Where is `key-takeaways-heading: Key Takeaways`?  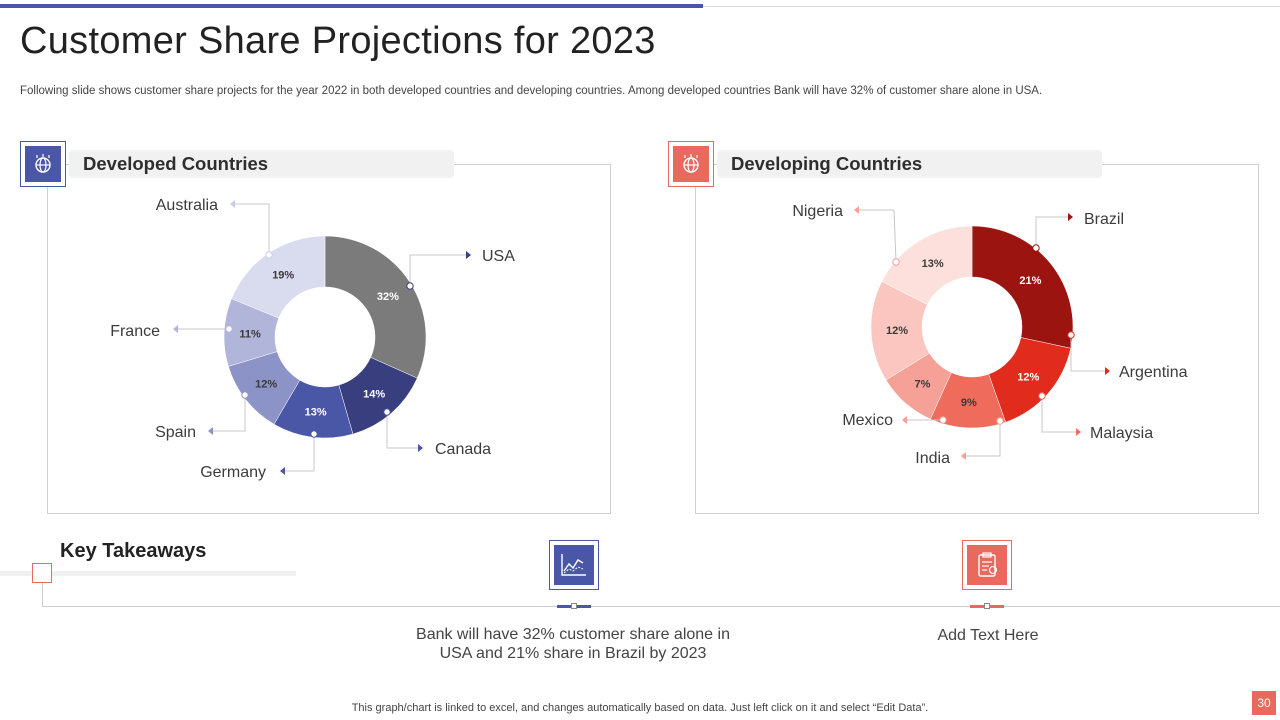 key-takeaways-heading: Key Takeaways is located at coordinates (133, 551).